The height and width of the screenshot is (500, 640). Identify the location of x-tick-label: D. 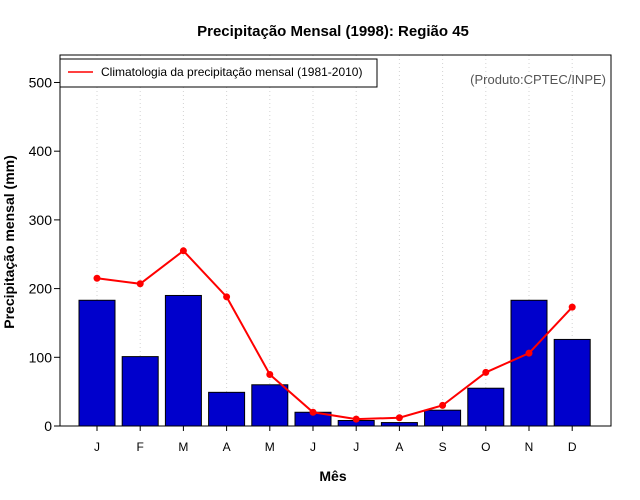
(572, 447).